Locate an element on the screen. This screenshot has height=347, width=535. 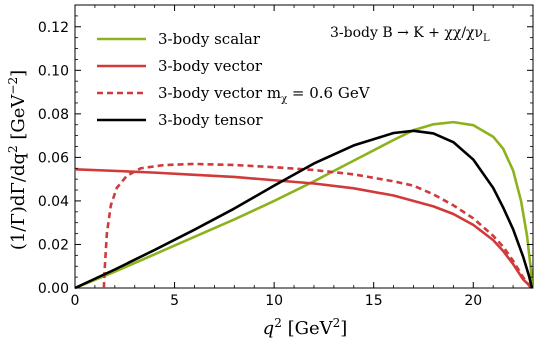
y-tick-label: 0.12 is located at coordinates (53, 28).